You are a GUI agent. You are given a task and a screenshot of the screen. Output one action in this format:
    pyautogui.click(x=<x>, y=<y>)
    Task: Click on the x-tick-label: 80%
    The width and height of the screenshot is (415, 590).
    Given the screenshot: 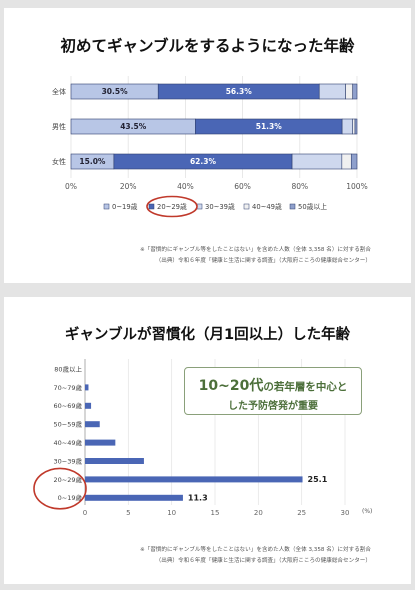 What is the action you would take?
    pyautogui.click(x=299, y=186)
    